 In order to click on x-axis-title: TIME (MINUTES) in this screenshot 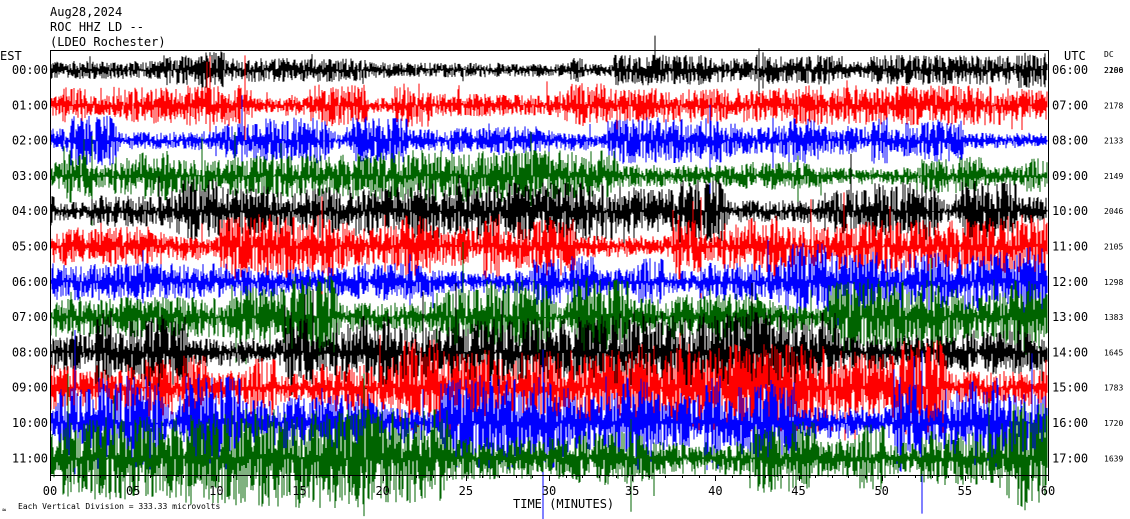, I will do `click(563, 504)`.